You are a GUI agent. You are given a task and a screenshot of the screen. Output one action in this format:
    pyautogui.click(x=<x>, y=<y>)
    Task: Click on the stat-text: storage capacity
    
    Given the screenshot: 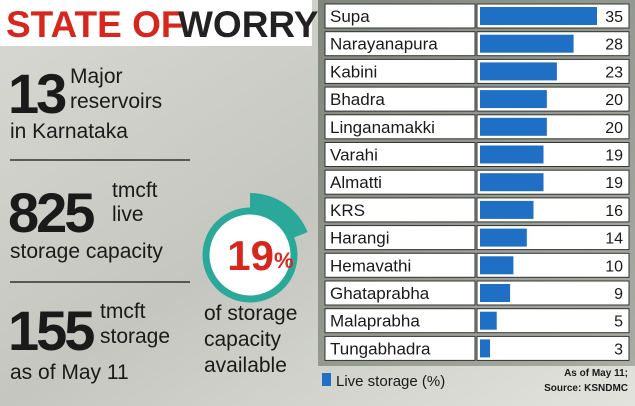 What is the action you would take?
    pyautogui.click(x=86, y=251)
    